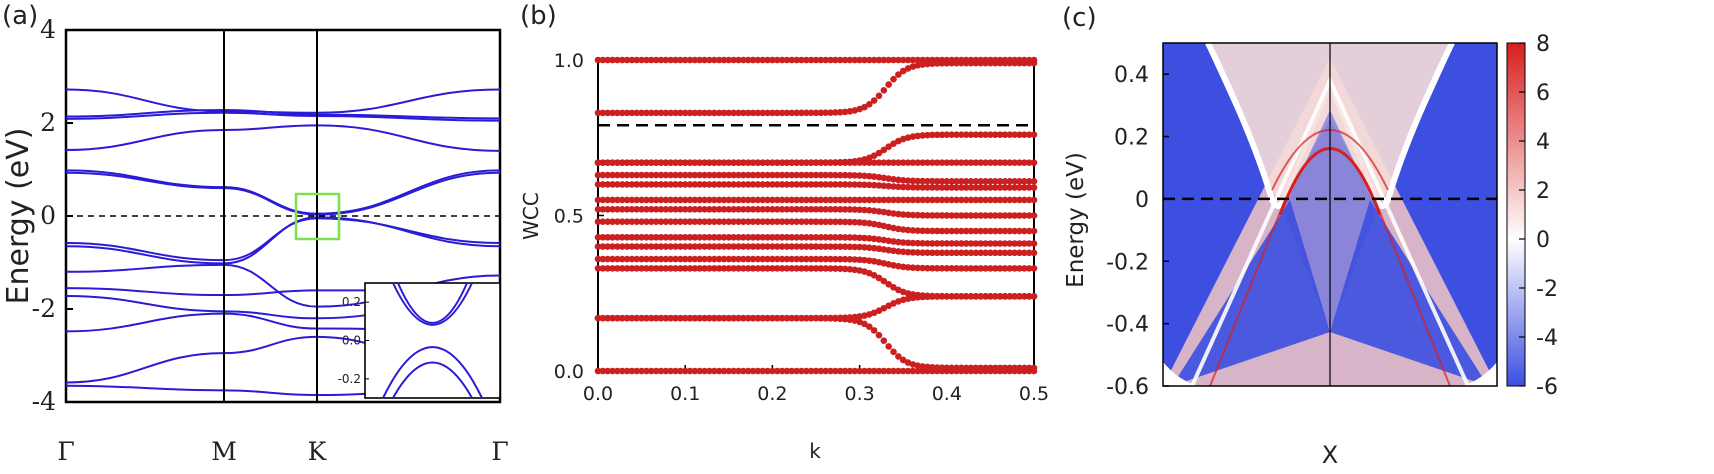  Describe the element at coordinates (1543, 240) in the screenshot. I see `colorbar-tick: 0` at that location.